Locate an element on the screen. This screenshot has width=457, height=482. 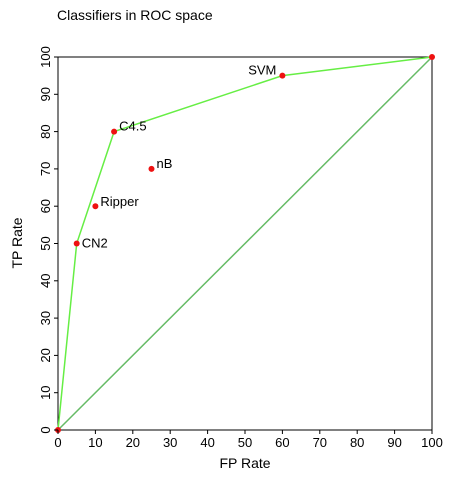
x-tick-label: 20 is located at coordinates (133, 442).